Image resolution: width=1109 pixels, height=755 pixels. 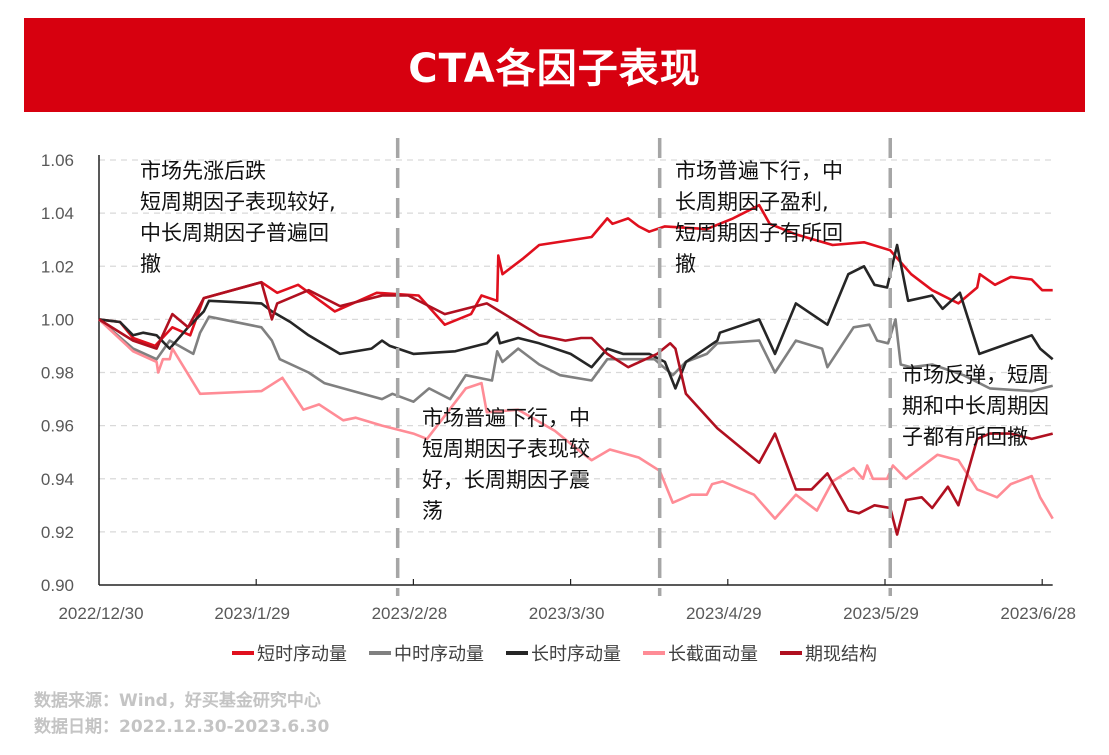 What do you see at coordinates (238, 217) in the screenshot?
I see `annotation-period-1: 市场先涨后跌 短周期因子表现较好, 中长周期因子普遍回 撤` at bounding box center [238, 217].